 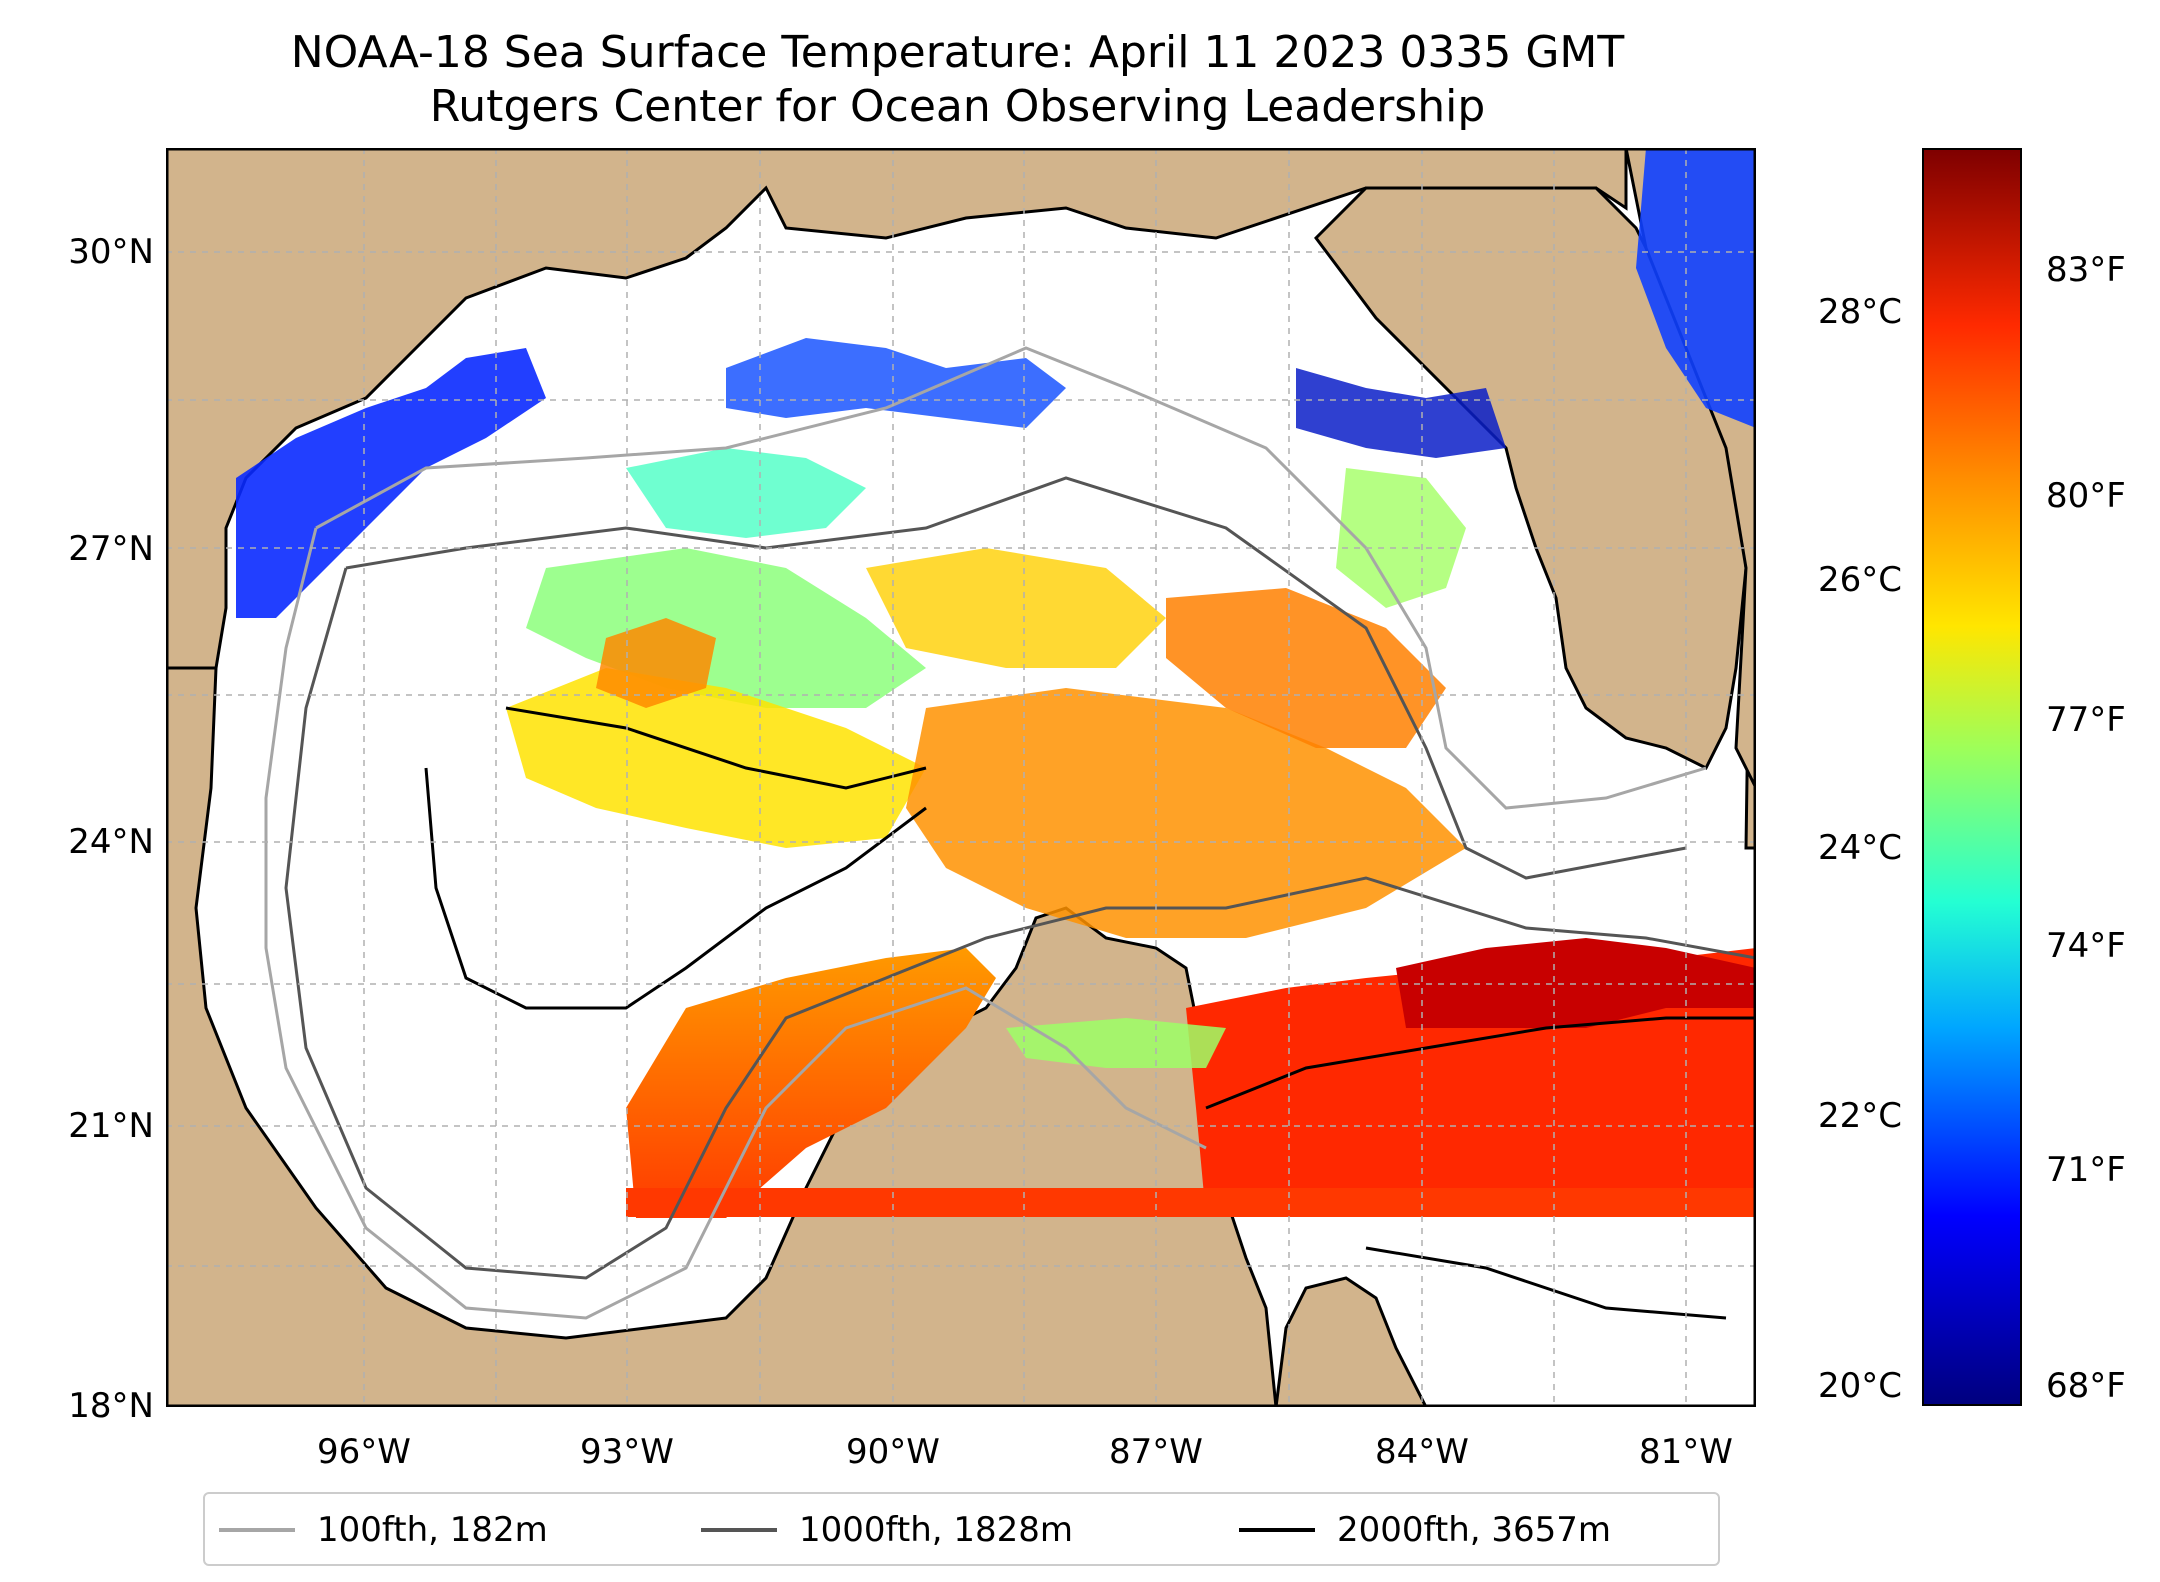 I want to click on lat-label-30n: 30°N, so click(x=111, y=252).